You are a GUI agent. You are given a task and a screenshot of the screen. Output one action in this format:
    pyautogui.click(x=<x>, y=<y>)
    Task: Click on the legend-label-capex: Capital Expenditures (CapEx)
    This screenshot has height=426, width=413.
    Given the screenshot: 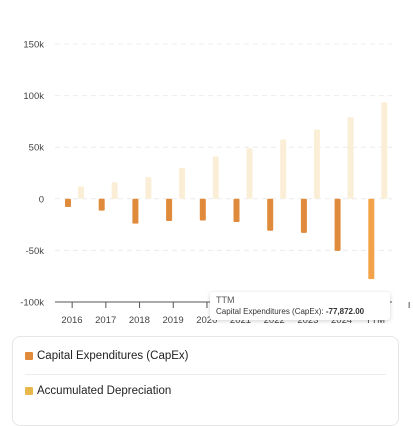 What is the action you would take?
    pyautogui.click(x=113, y=356)
    